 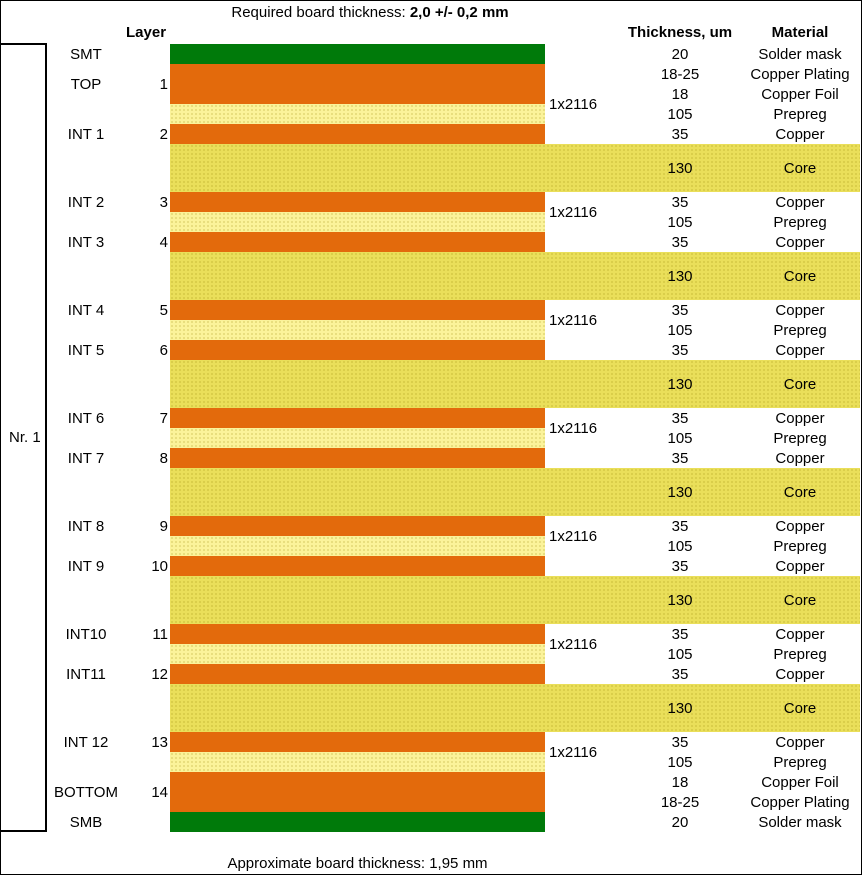 What do you see at coordinates (160, 634) in the screenshot?
I see `layer-number: 11` at bounding box center [160, 634].